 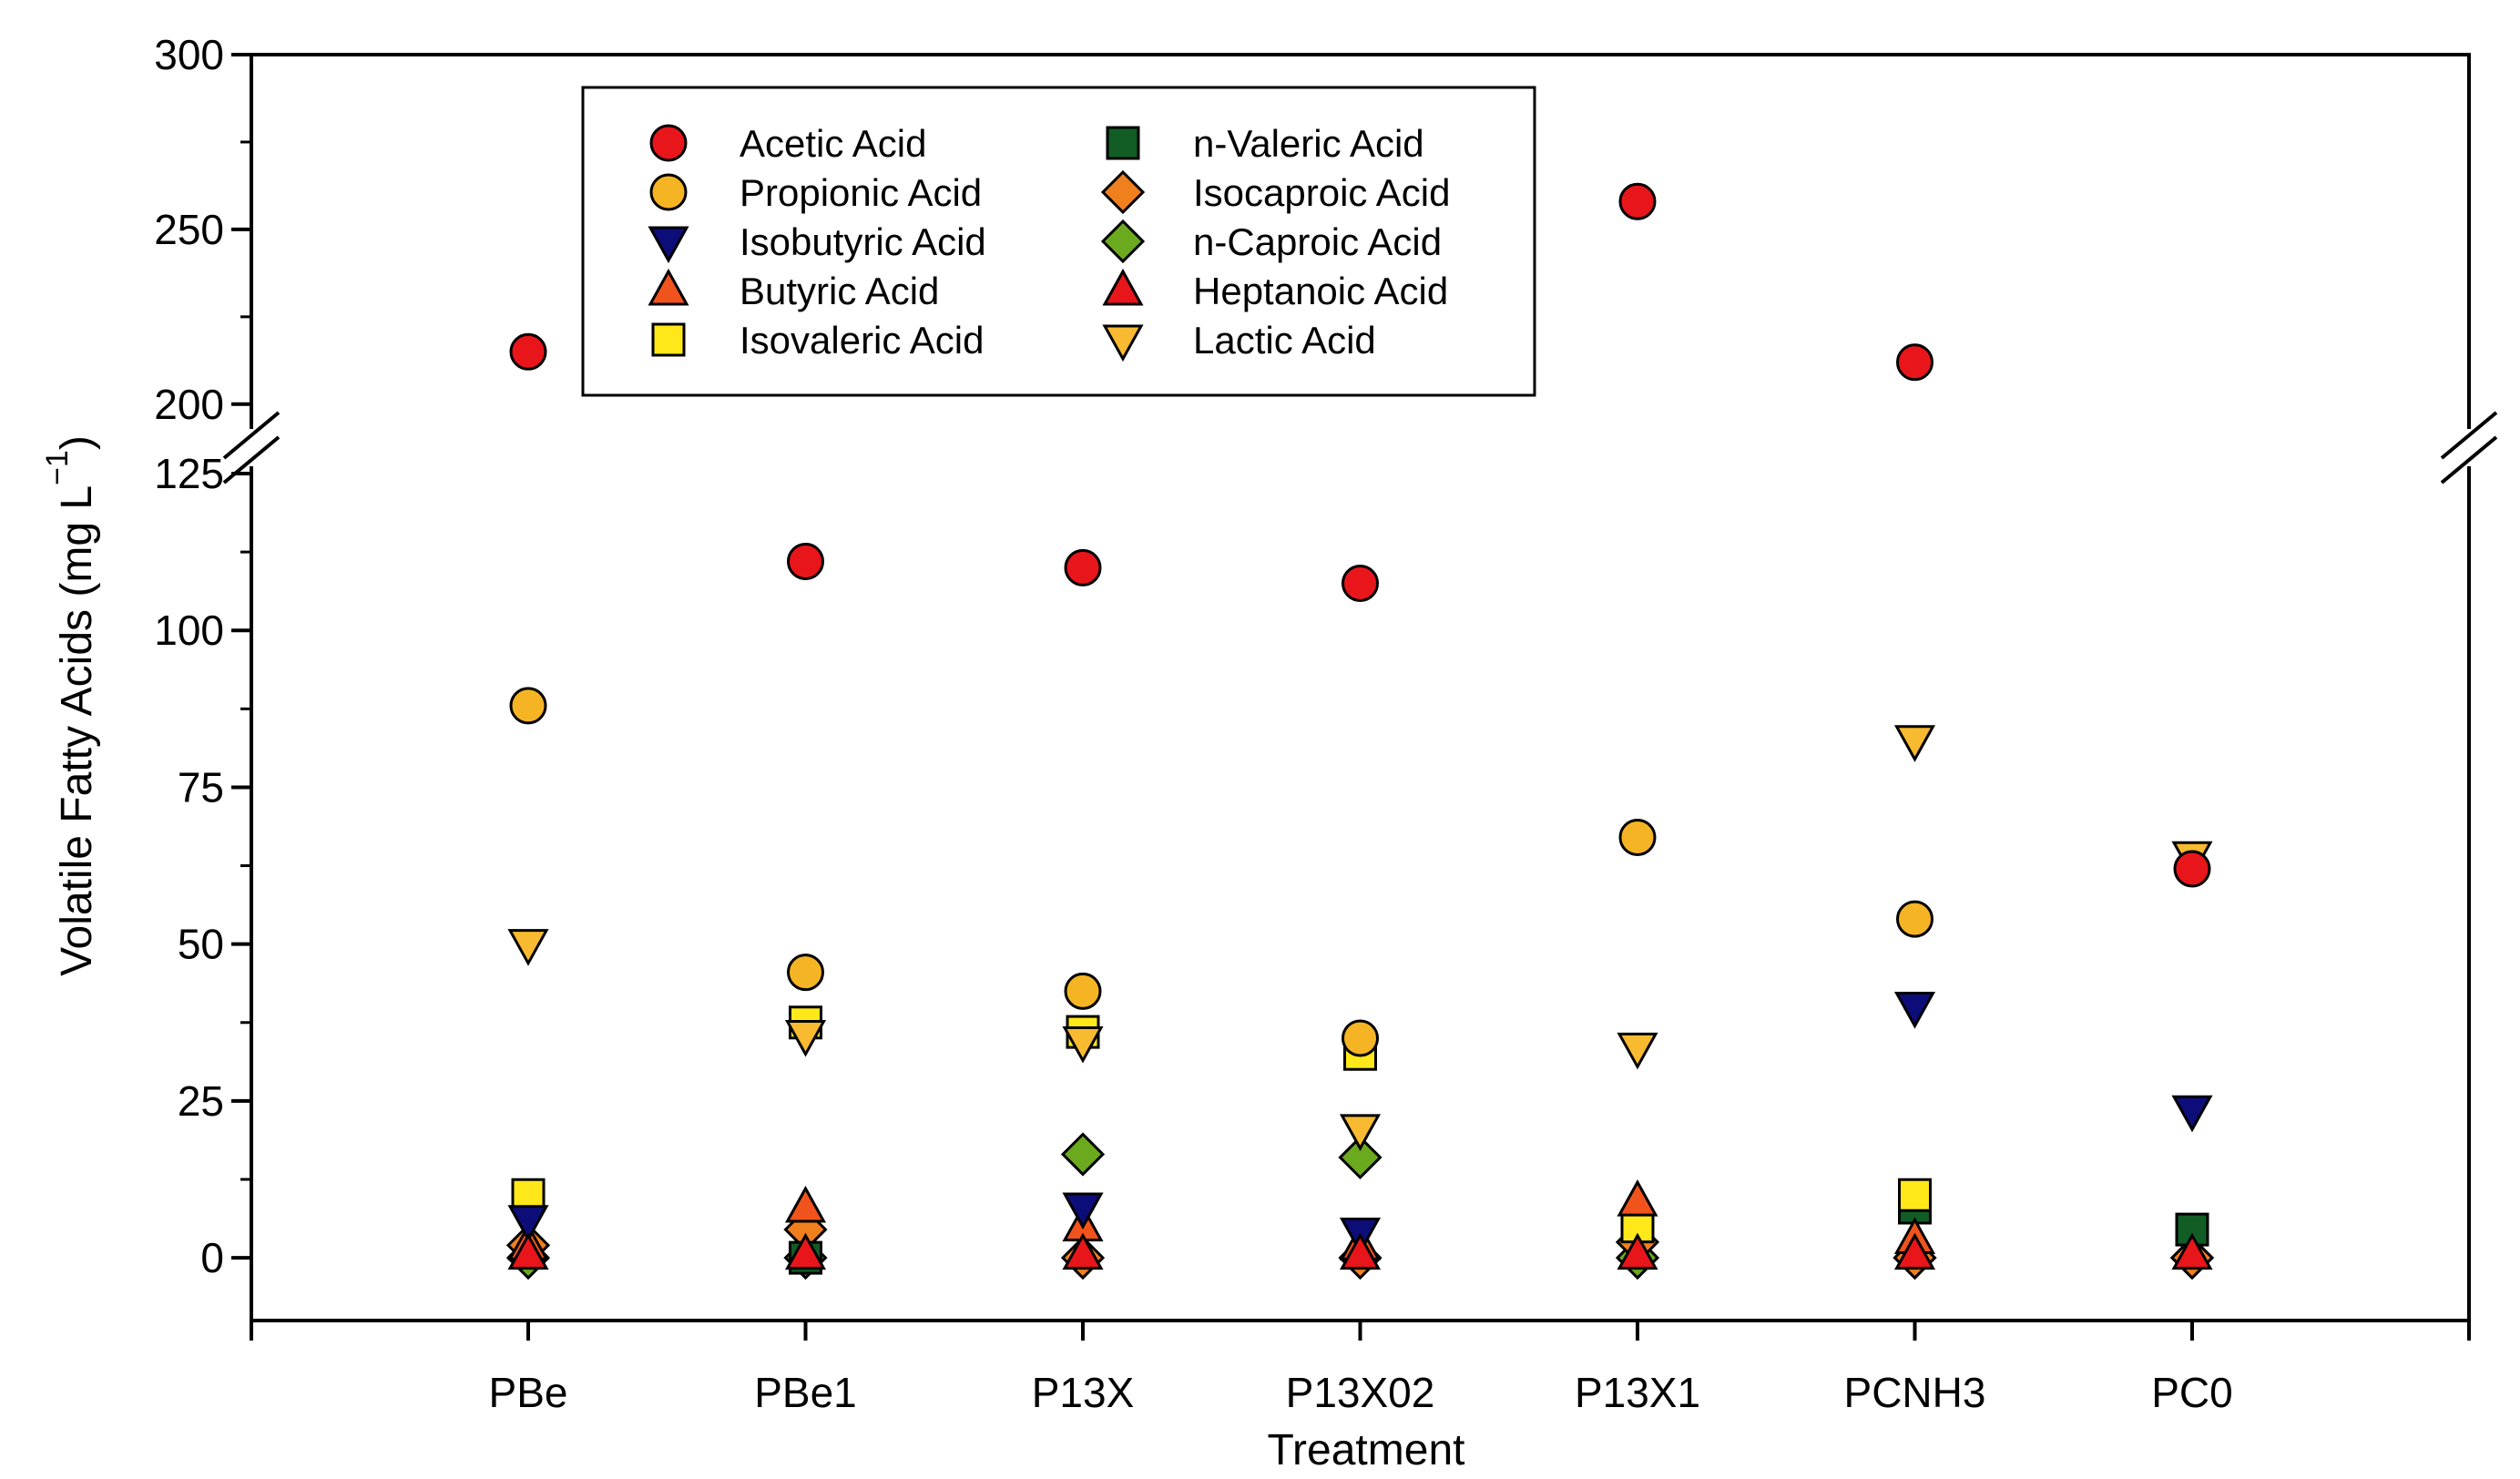 What do you see at coordinates (57, 467) in the screenshot?
I see `y-axis-title-superscript: −1` at bounding box center [57, 467].